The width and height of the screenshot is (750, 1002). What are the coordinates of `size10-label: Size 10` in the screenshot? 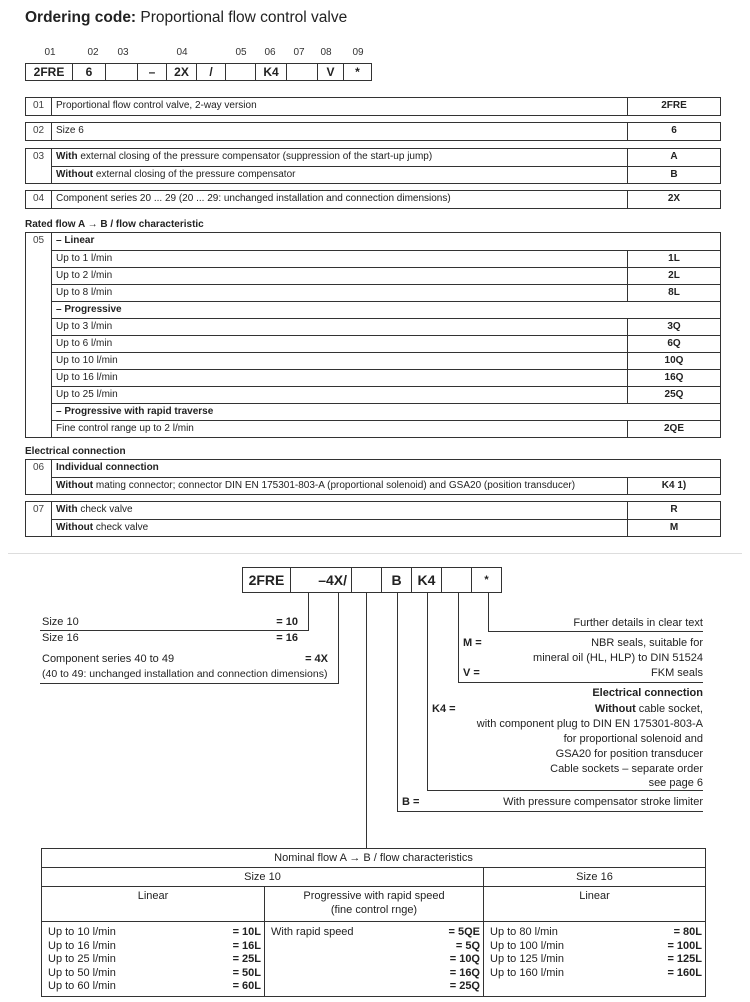 It's located at (60, 622).